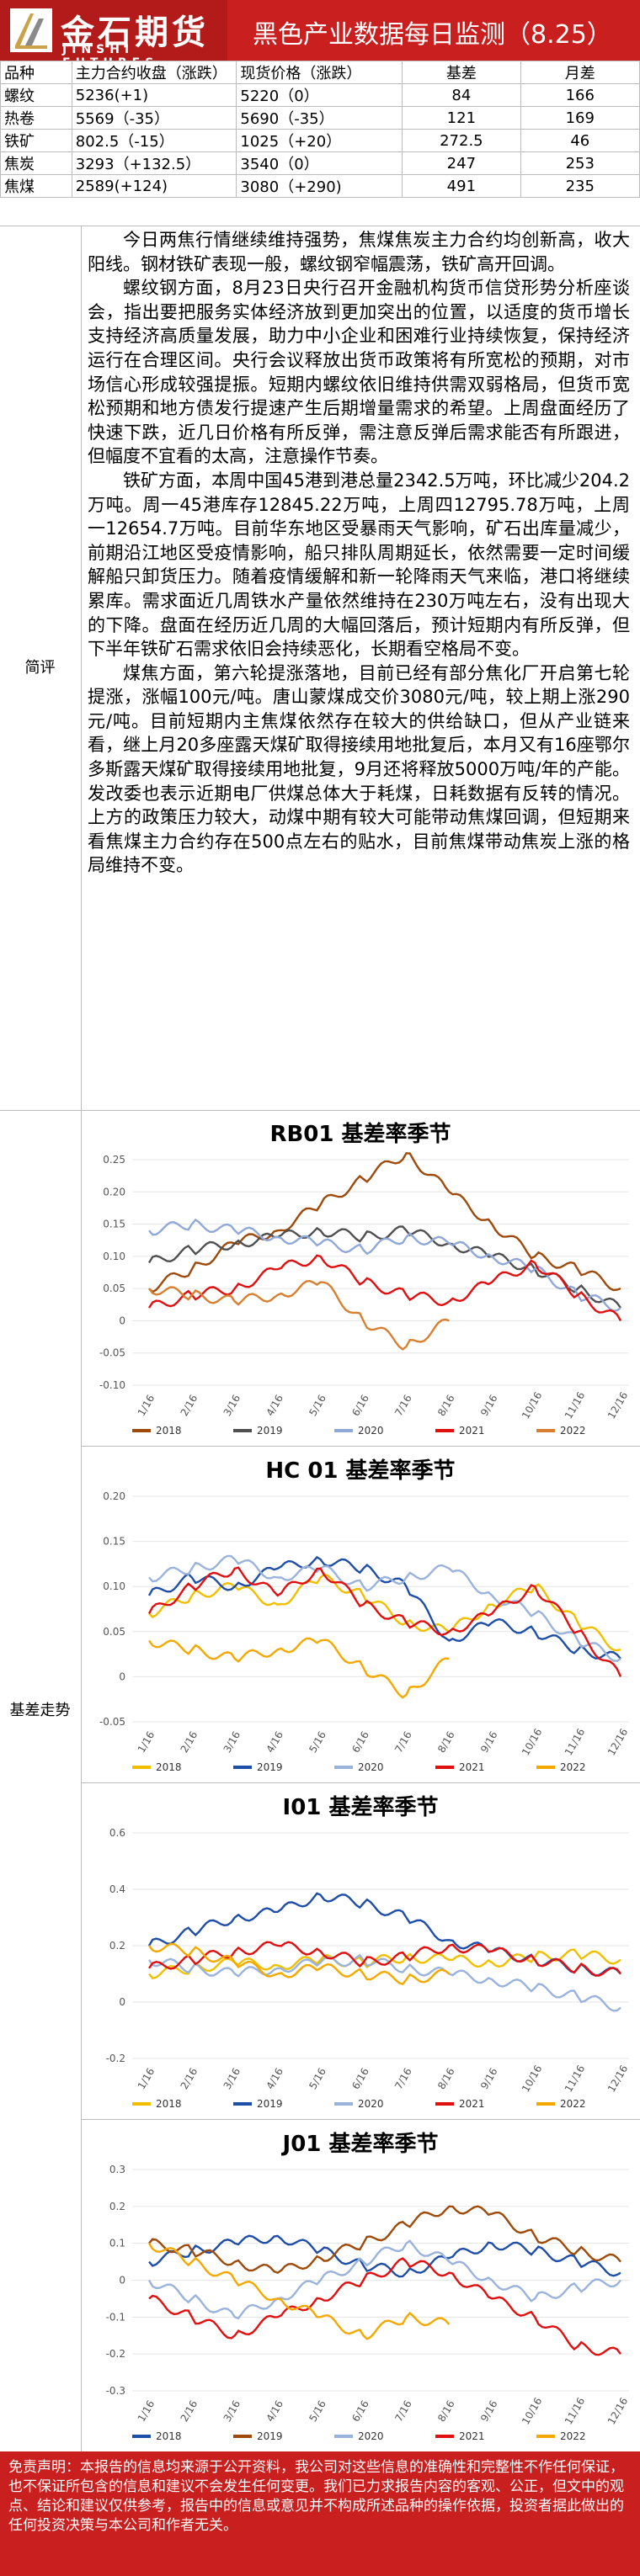 The height and width of the screenshot is (2576, 640). I want to click on y-tick-label: -0.05, so click(112, 1722).